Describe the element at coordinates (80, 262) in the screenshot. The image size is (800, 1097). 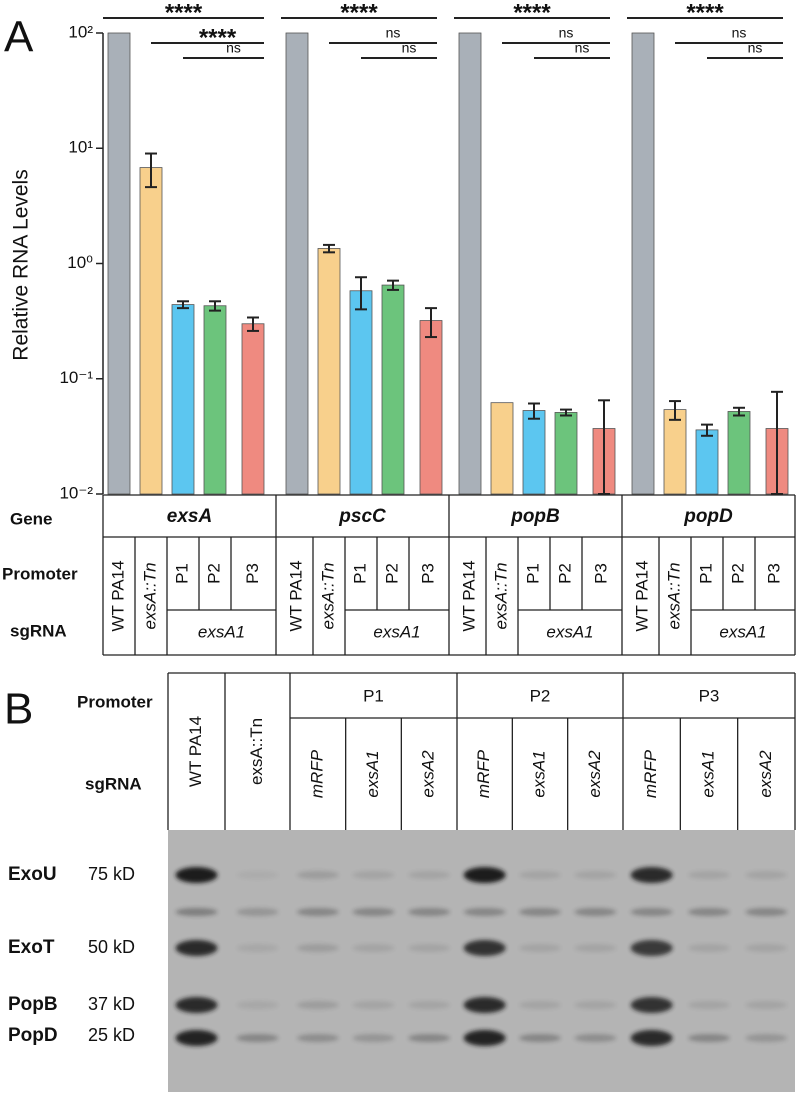
I see `y-tick-label: 10⁰` at that location.